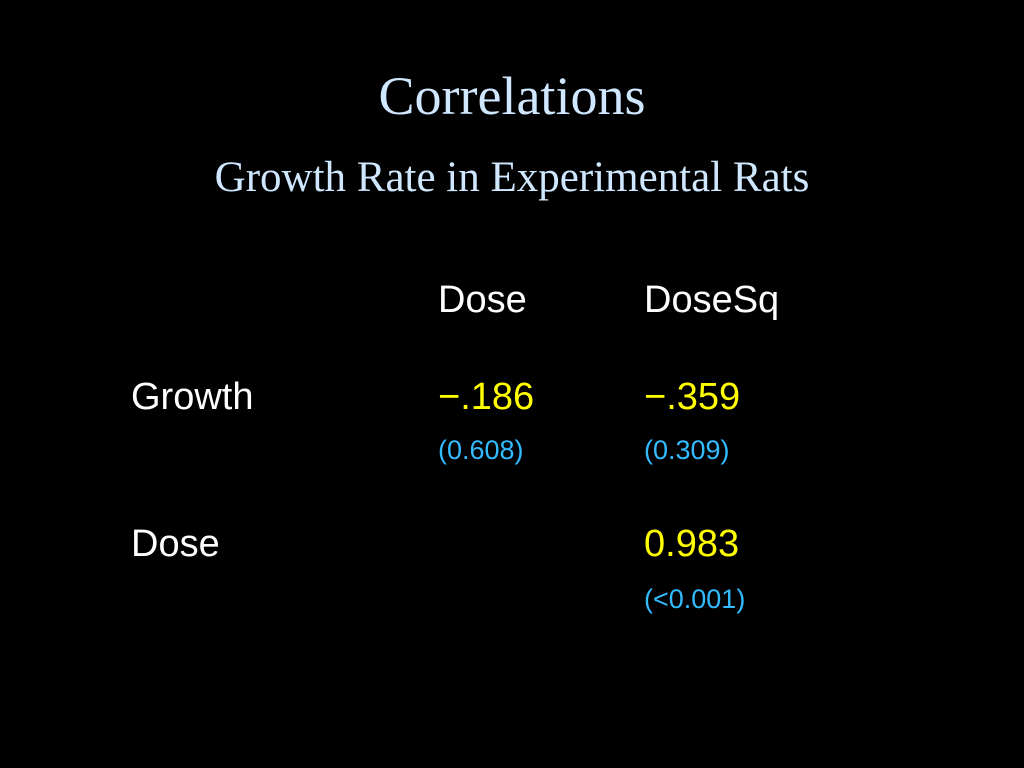  What do you see at coordinates (692, 397) in the screenshot?
I see `correlation-growth-dosesq: −.359` at bounding box center [692, 397].